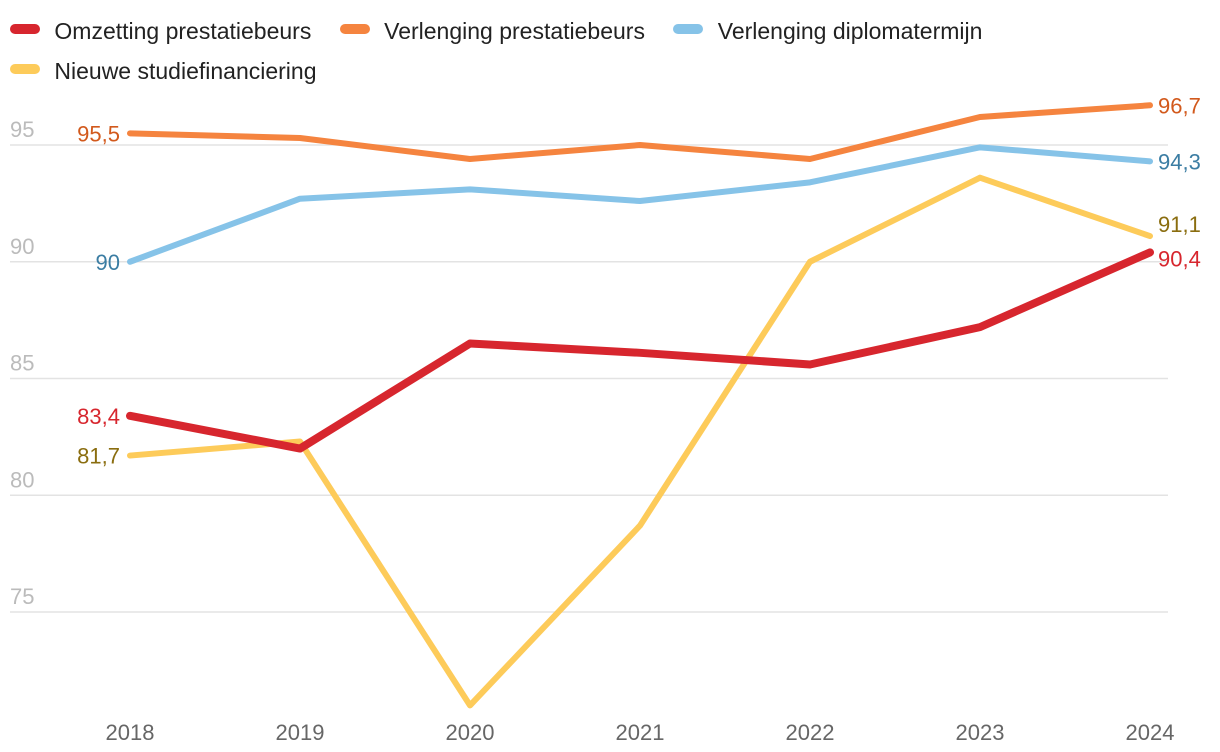 The width and height of the screenshot is (1220, 752). What do you see at coordinates (1179, 105) in the screenshot?
I see `data-label-end-1: 96,7` at bounding box center [1179, 105].